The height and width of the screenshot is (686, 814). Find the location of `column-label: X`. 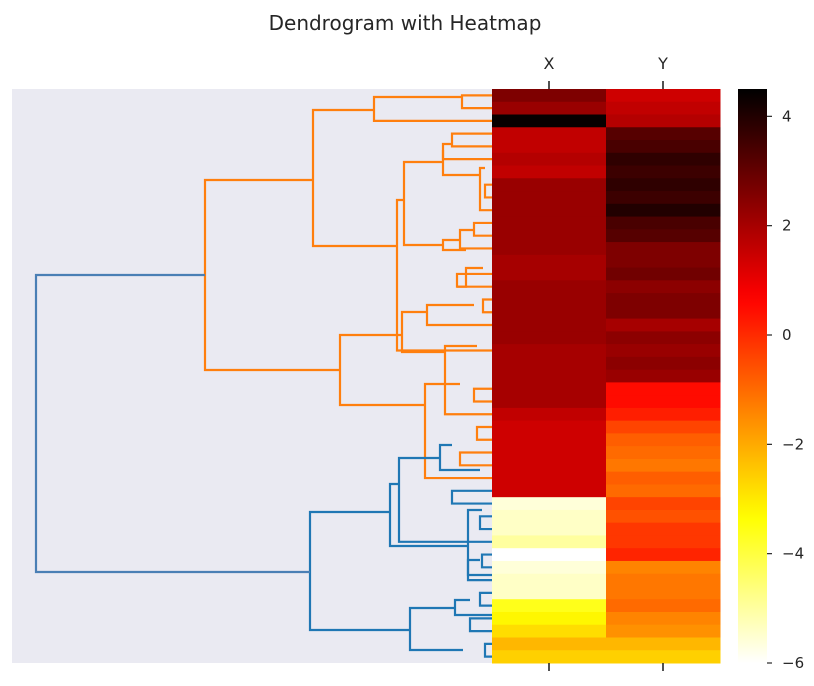

column-label: X is located at coordinates (549, 63).